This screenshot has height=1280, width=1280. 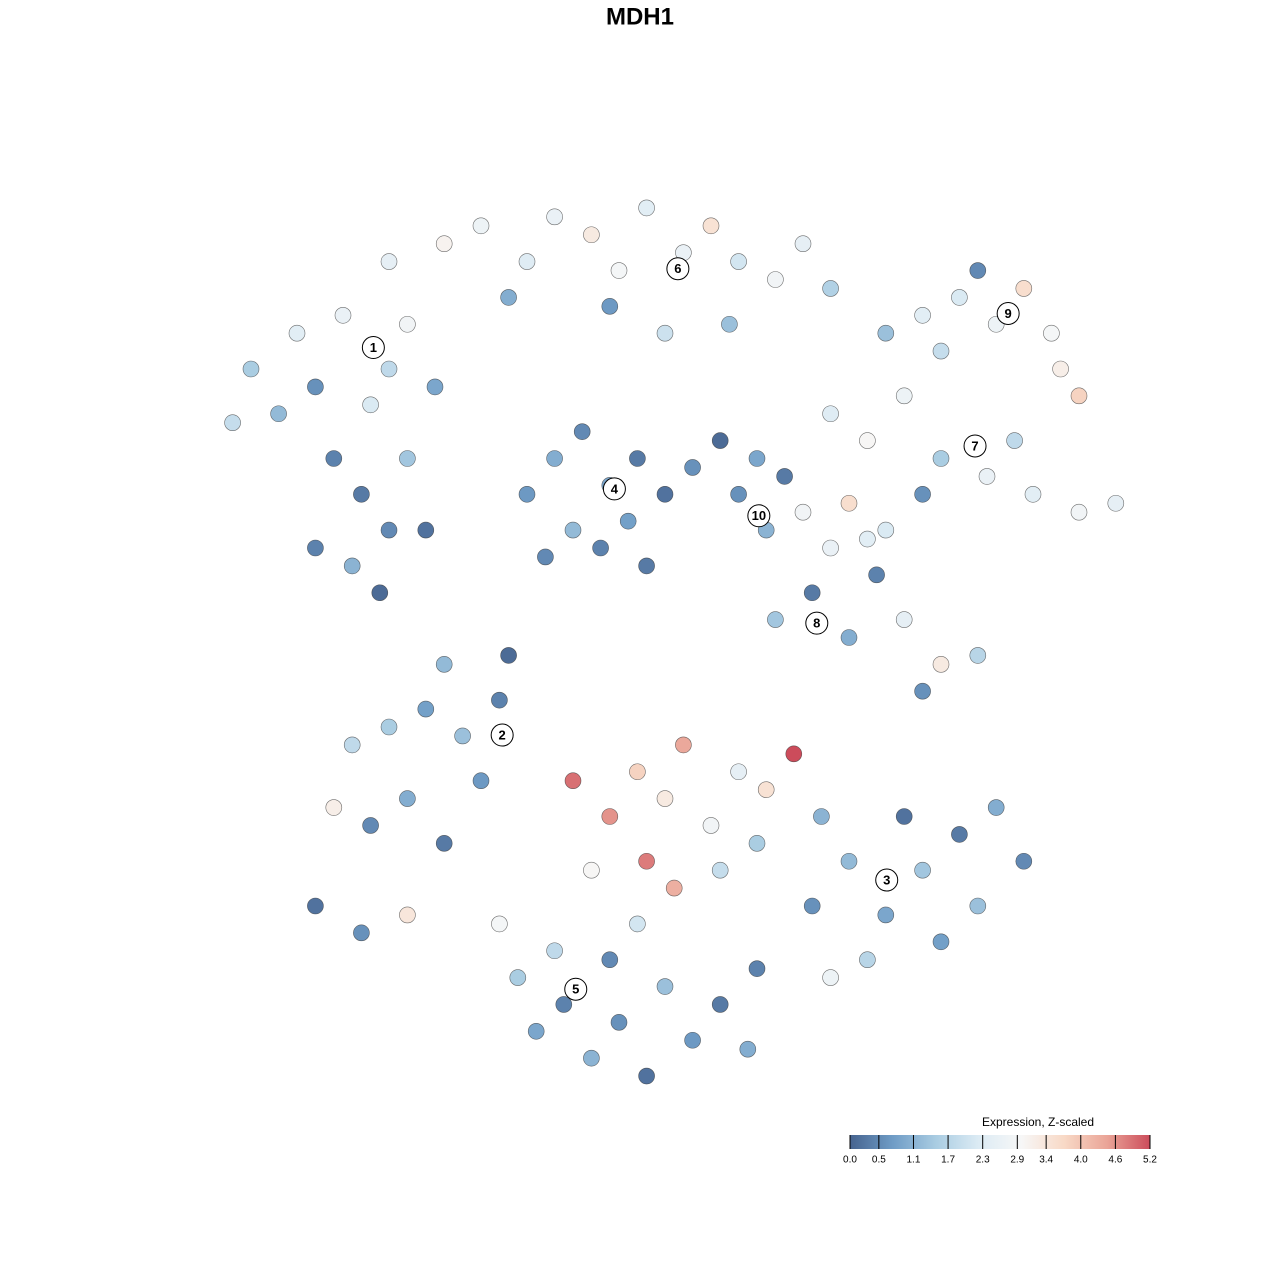 I want to click on colorbar-tick-label: 4.6, so click(x=1115, y=1160).